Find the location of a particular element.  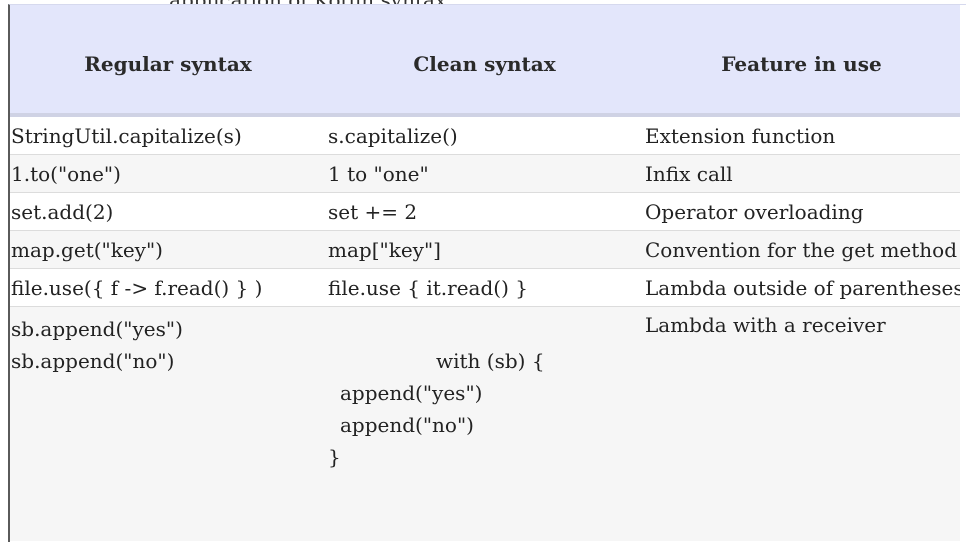

regular-syntax-cell: file.use({ f -> f.read() } ) is located at coordinates (168, 287).